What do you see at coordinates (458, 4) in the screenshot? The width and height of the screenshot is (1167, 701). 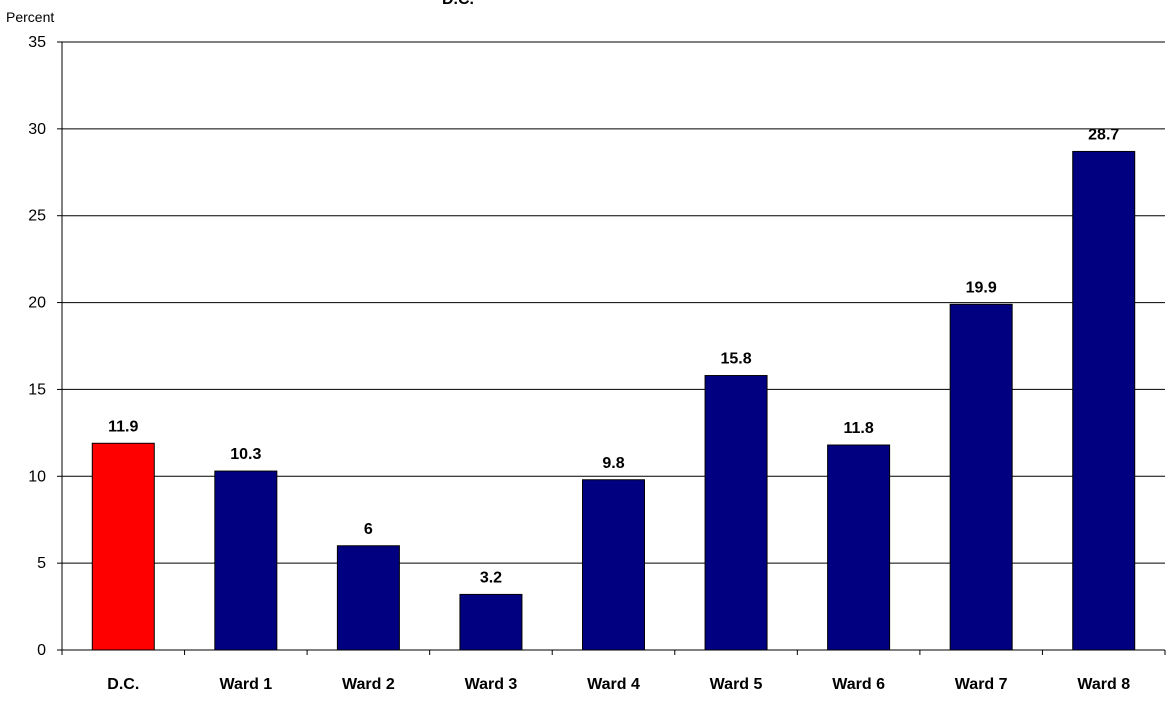 I see `chart-title: D.C.` at bounding box center [458, 4].